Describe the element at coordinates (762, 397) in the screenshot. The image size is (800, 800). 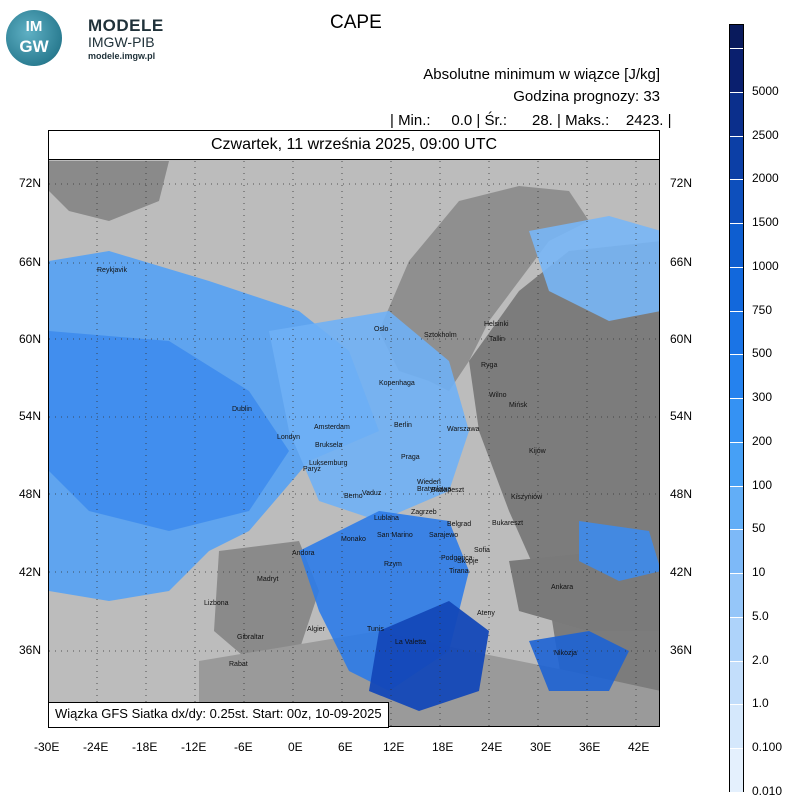
I see `colorbar-label: 300` at that location.